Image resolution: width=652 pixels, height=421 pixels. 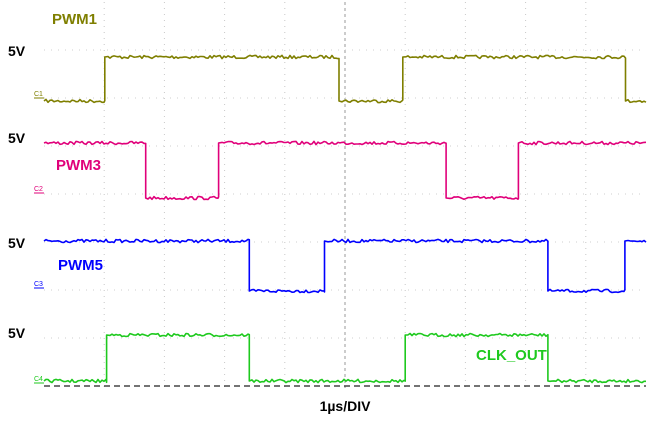 What do you see at coordinates (80, 265) in the screenshot?
I see `series-label-pwm5: PWM5` at bounding box center [80, 265].